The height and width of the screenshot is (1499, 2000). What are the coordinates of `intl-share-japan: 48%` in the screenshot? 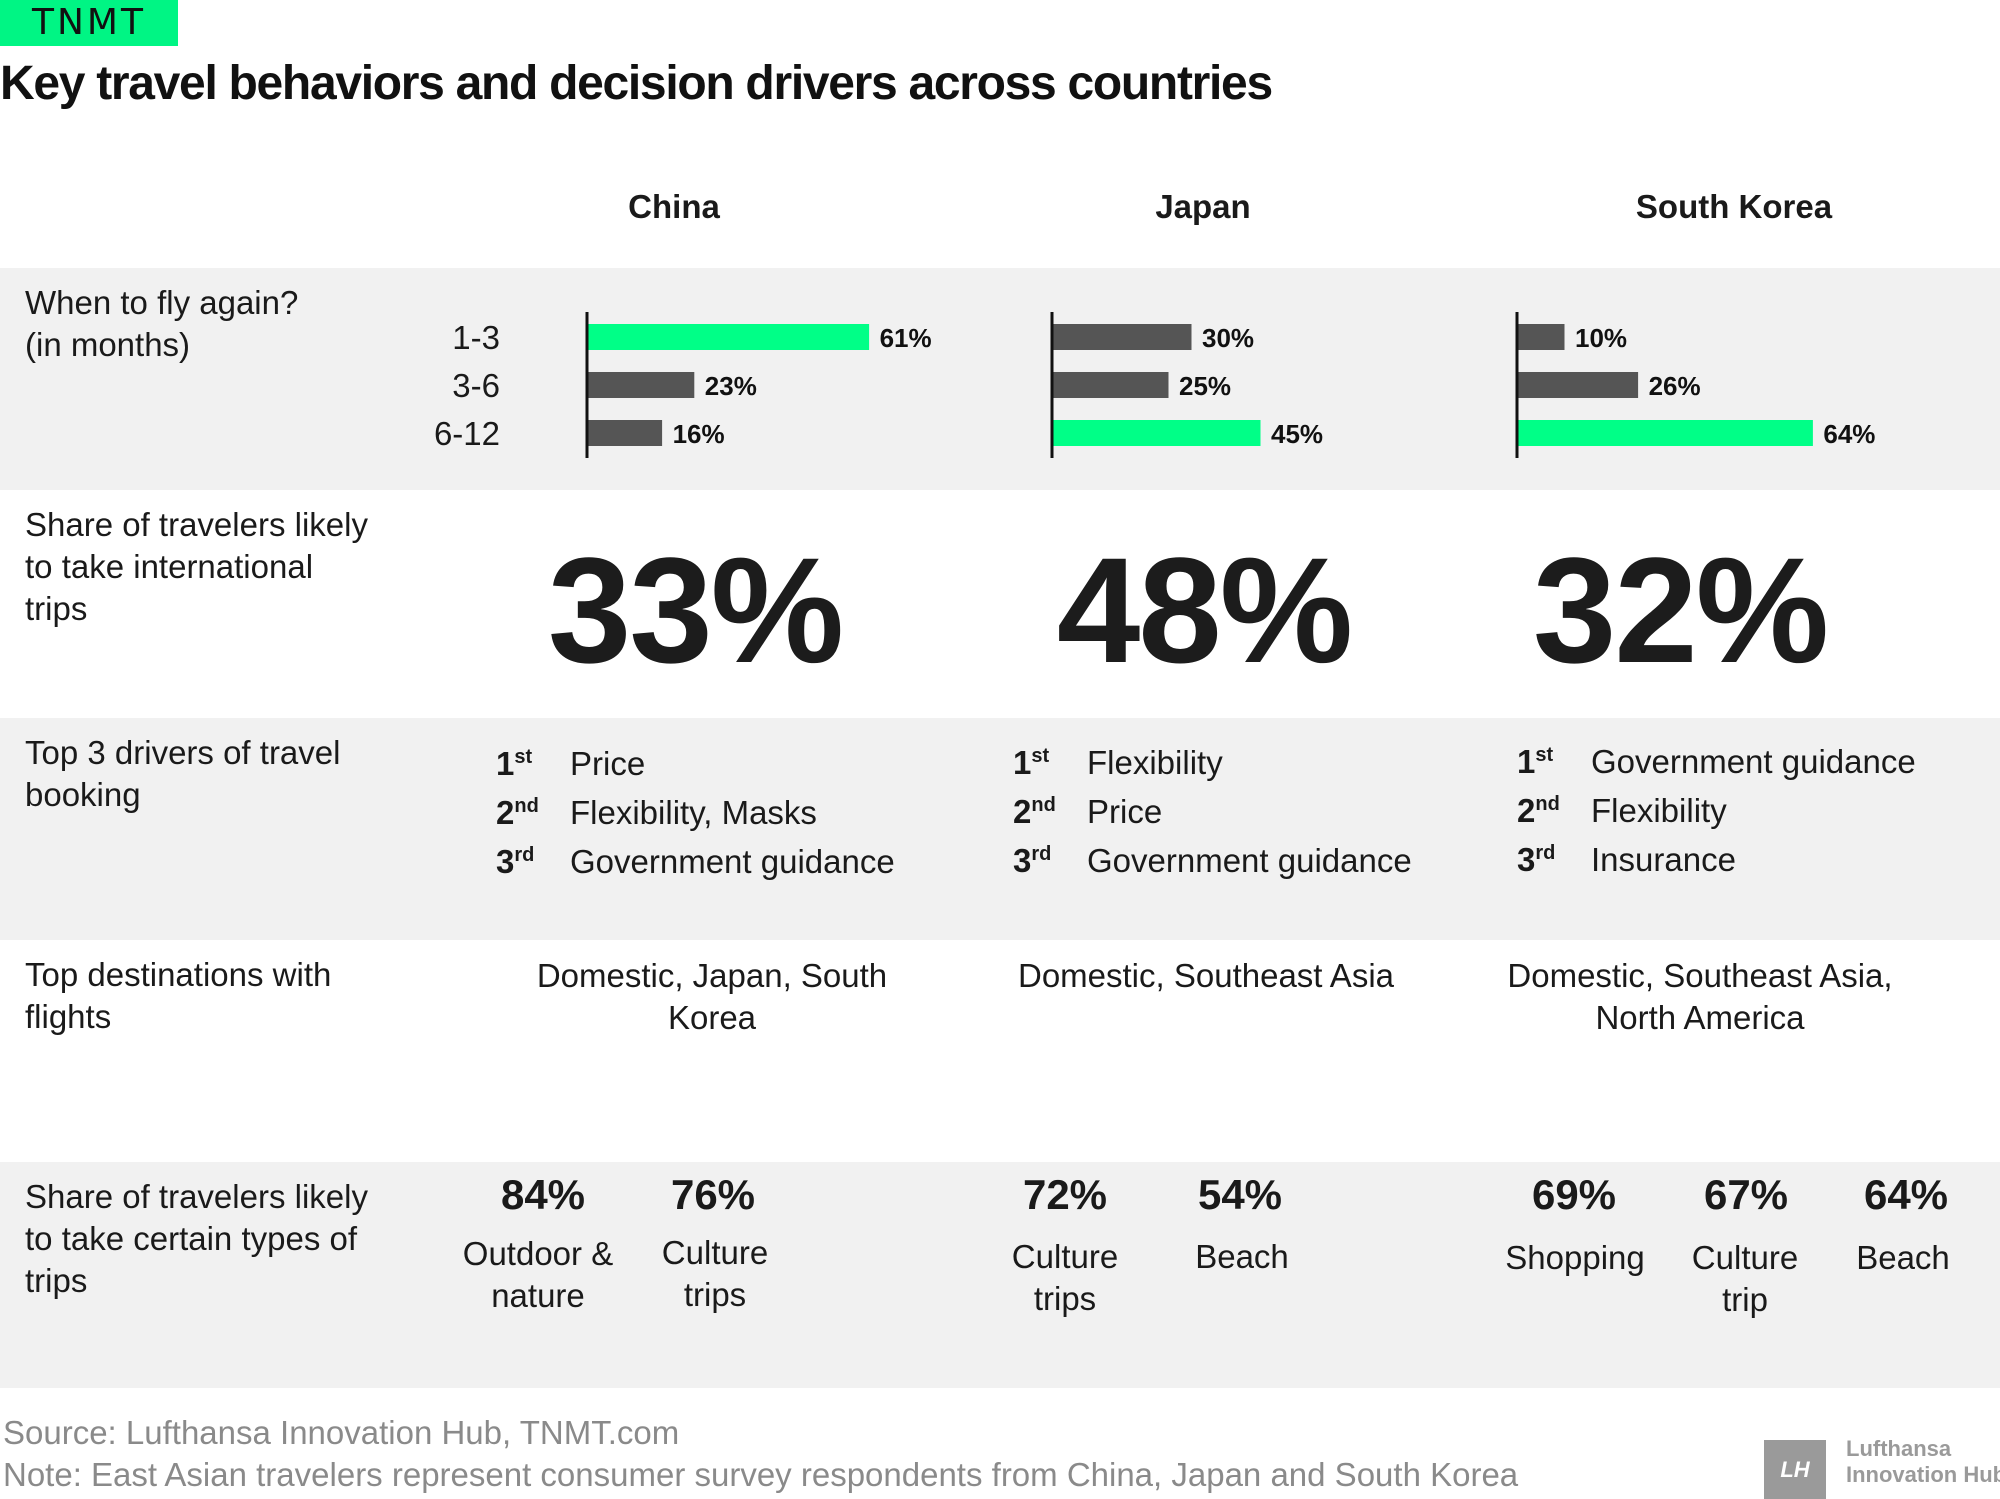 It's located at (1204, 610).